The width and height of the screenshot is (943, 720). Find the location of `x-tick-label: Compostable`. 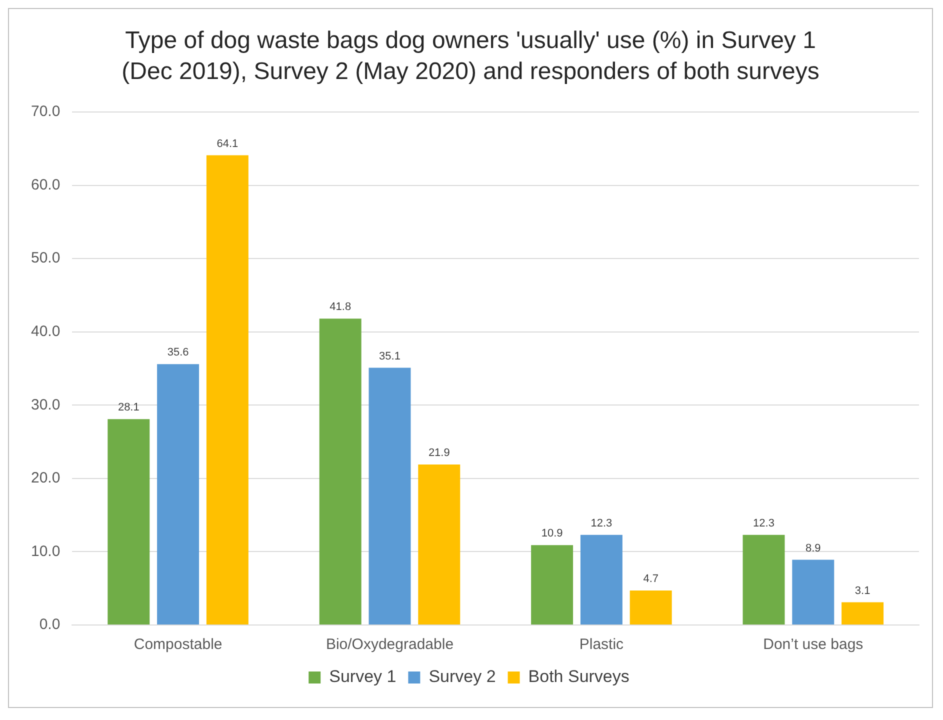

x-tick-label: Compostable is located at coordinates (178, 645).